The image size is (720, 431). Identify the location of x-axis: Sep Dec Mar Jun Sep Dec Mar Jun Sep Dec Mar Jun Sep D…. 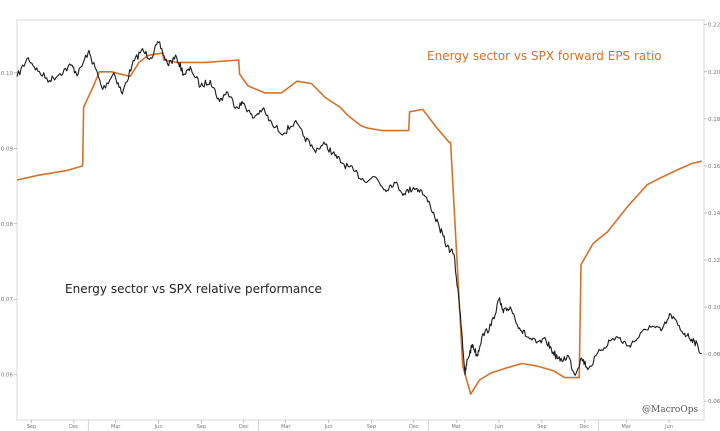
(350, 425).